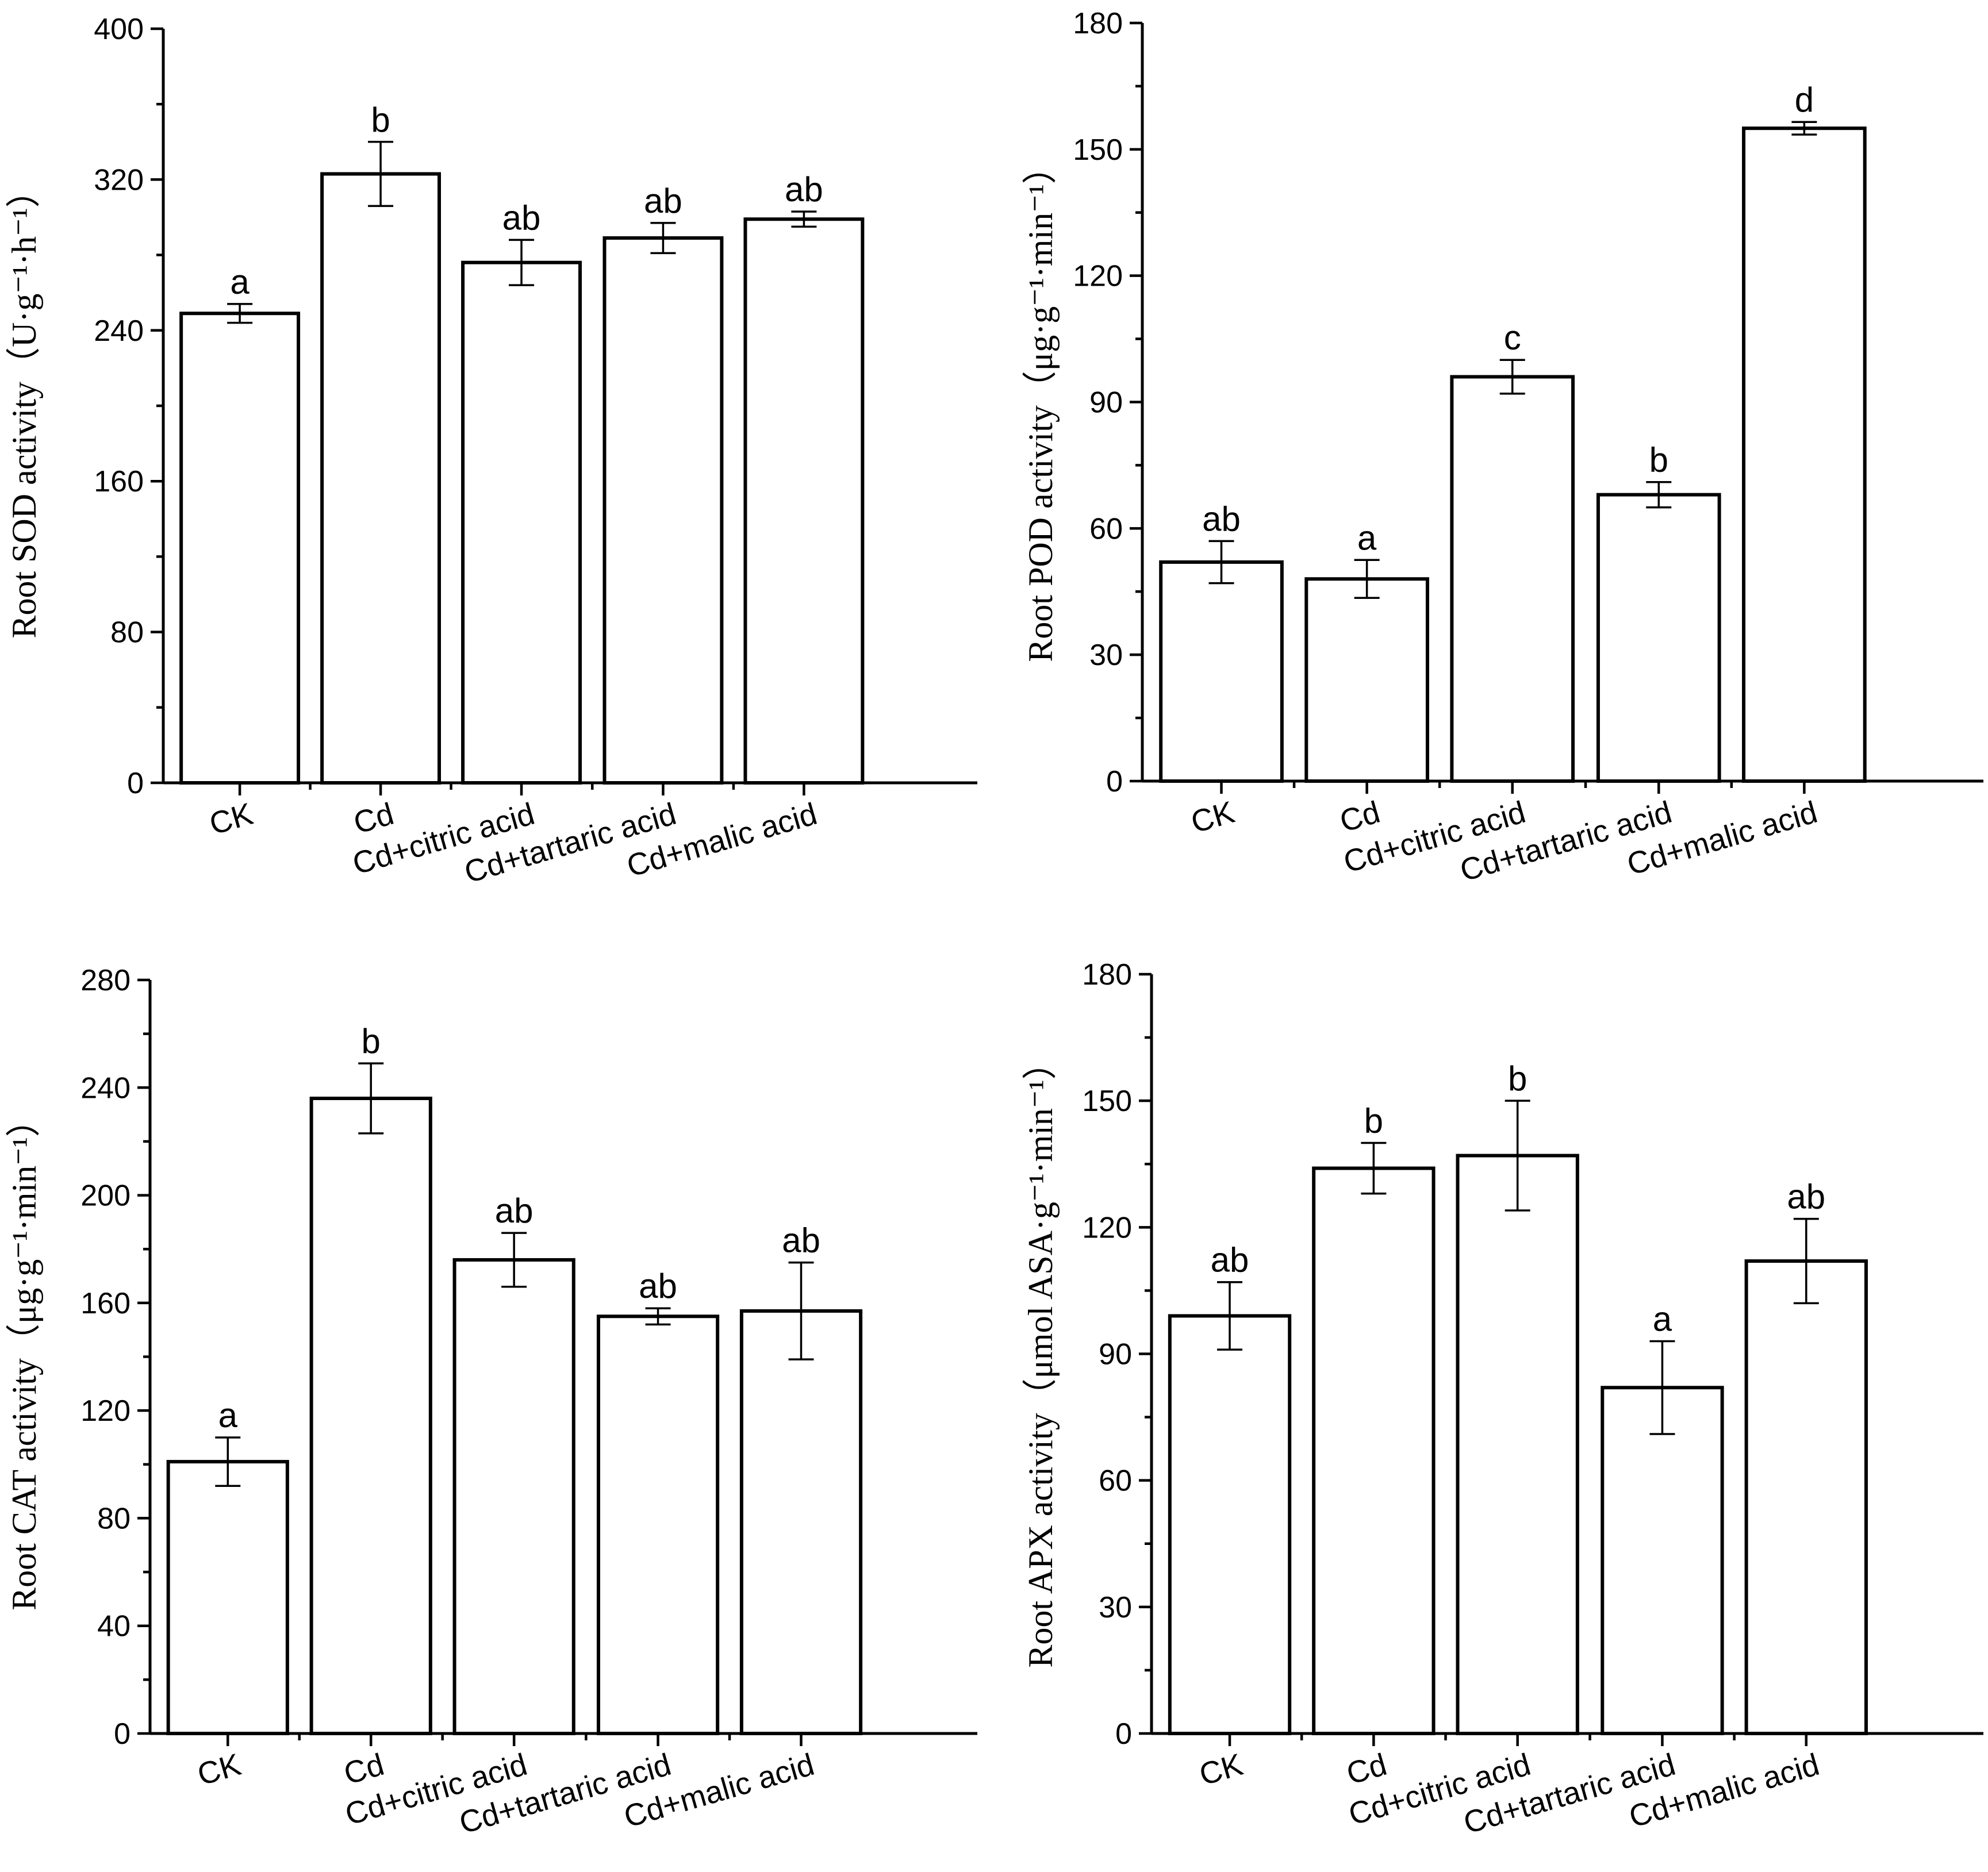 Image resolution: width=1988 pixels, height=1872 pixels. What do you see at coordinates (105, 1196) in the screenshot?
I see `y-tick-label: 200` at bounding box center [105, 1196].